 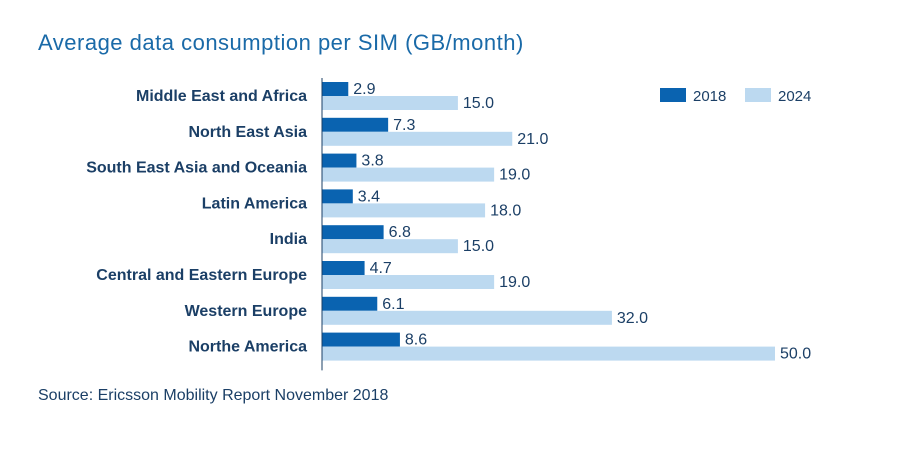 What do you see at coordinates (201, 275) in the screenshot?
I see `category-label: Central and Eastern Europe` at bounding box center [201, 275].